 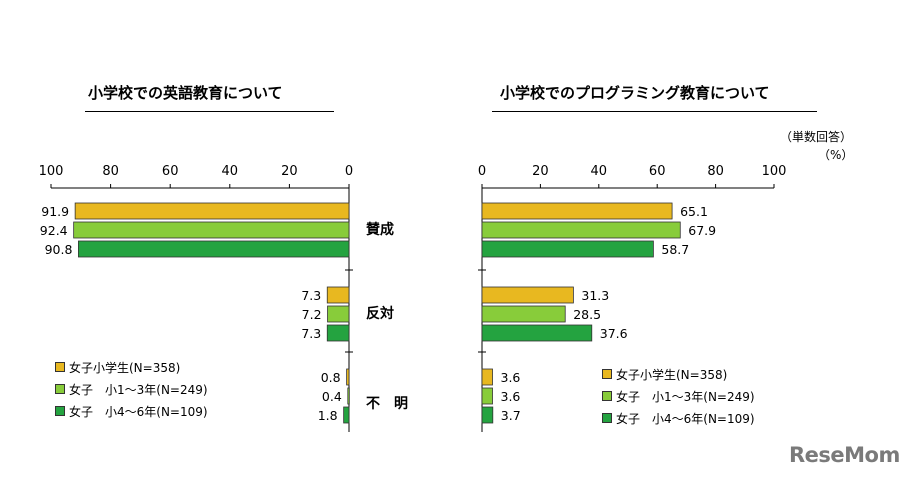 I want to click on unit-label: （単数回答）, so click(x=816, y=137).